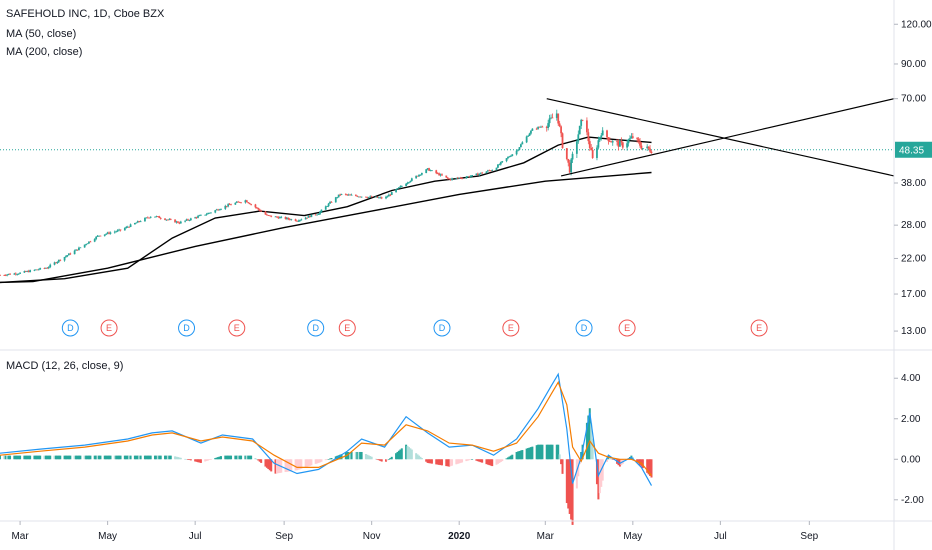  Describe the element at coordinates (913, 99) in the screenshot. I see `price-axis-tick: 70.00` at that location.